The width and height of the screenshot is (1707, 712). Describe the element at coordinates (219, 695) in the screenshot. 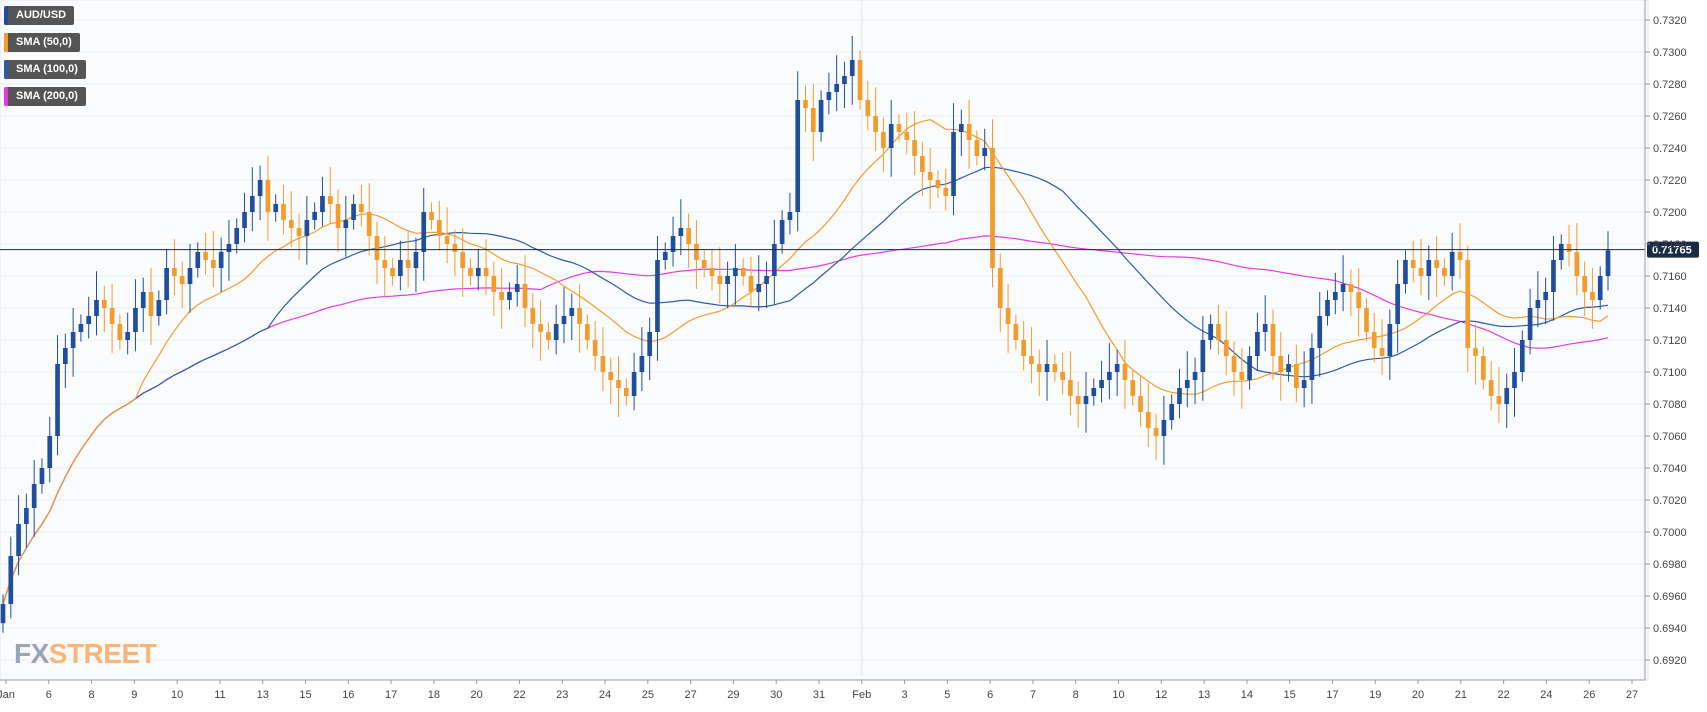

I see `x-tick-label: 11` at that location.